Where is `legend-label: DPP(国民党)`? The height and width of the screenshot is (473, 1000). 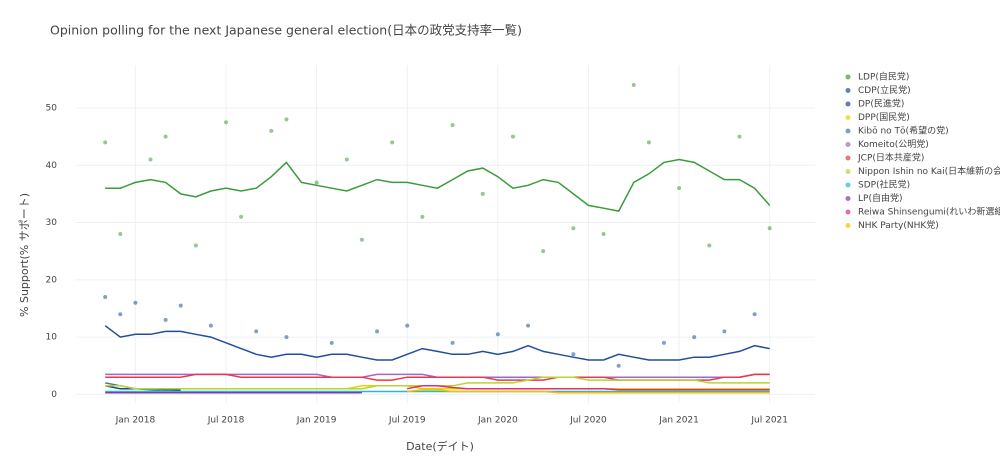 legend-label: DPP(国民党) is located at coordinates (884, 117).